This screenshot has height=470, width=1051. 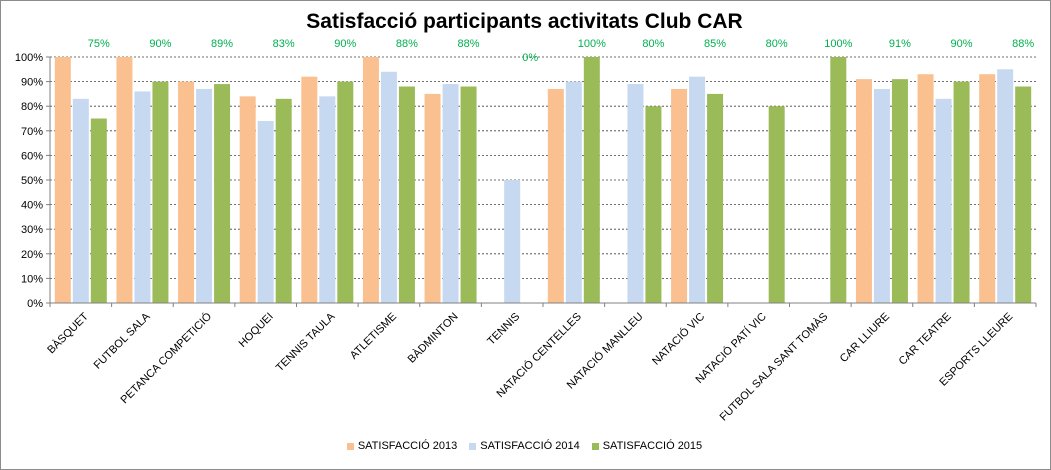 What do you see at coordinates (433, 338) in the screenshot?
I see `x-tick-label: BÀDMINTON` at bounding box center [433, 338].